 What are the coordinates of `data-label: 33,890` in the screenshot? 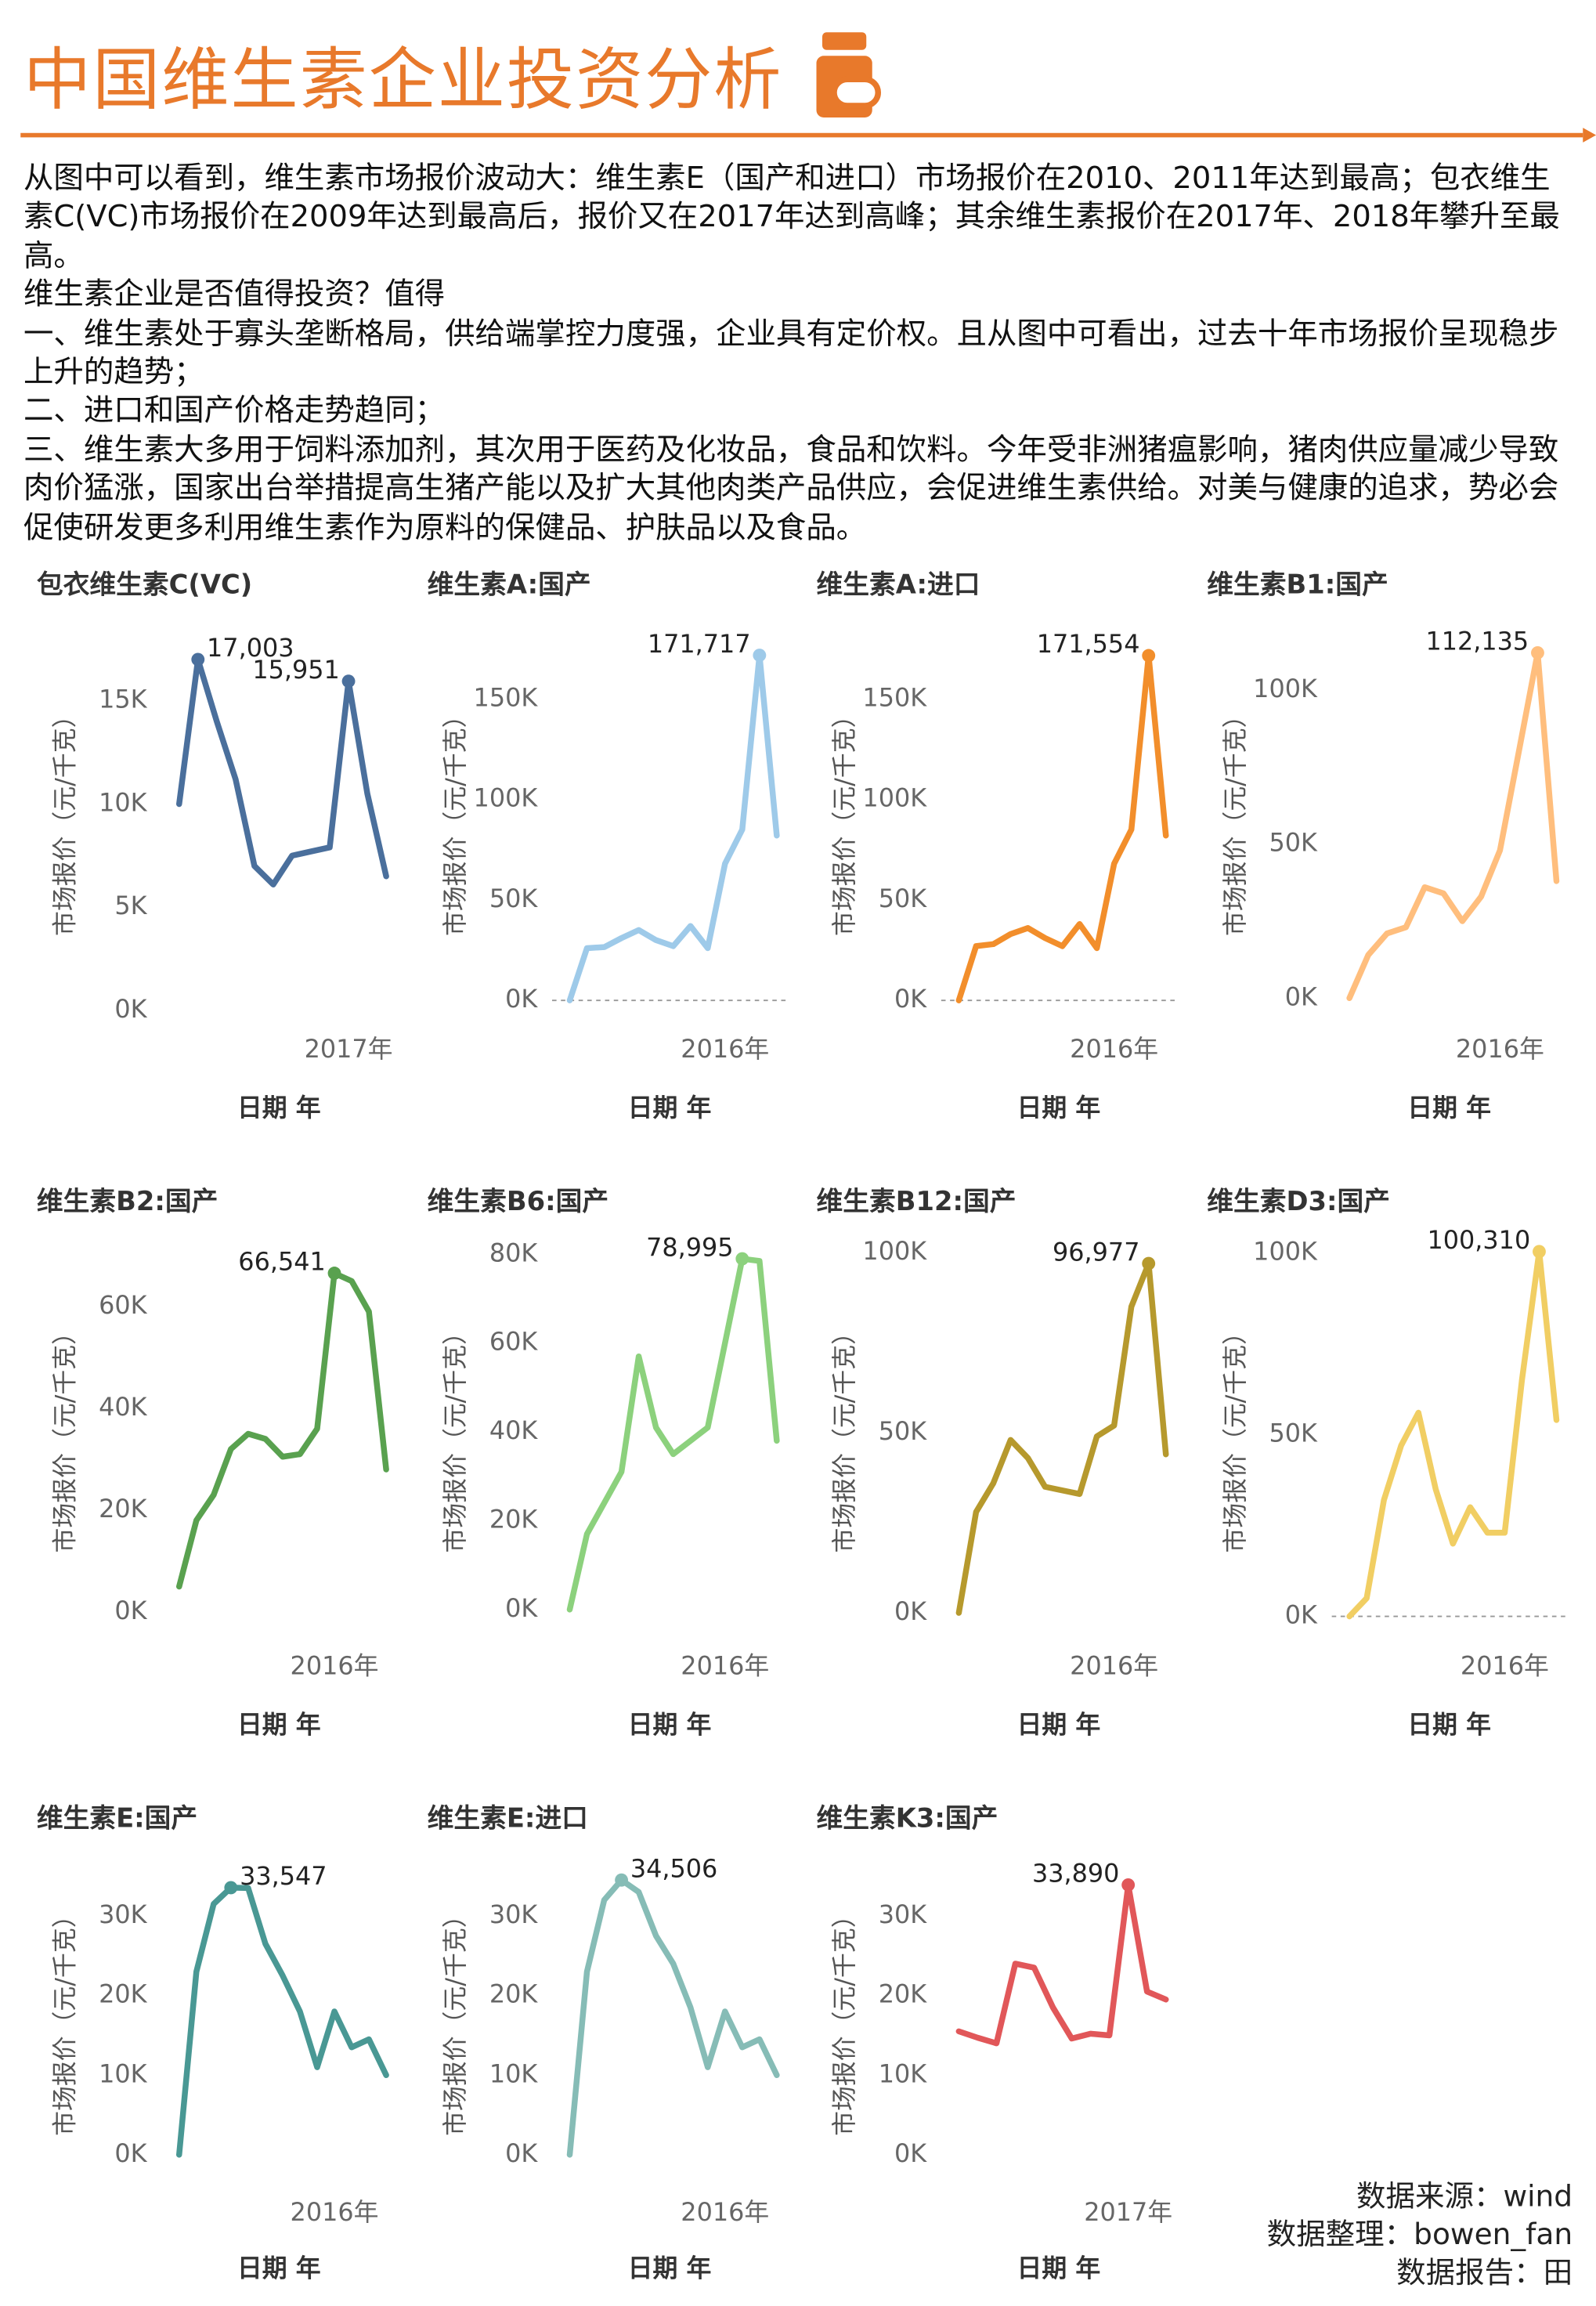 It's located at (1075, 1874).